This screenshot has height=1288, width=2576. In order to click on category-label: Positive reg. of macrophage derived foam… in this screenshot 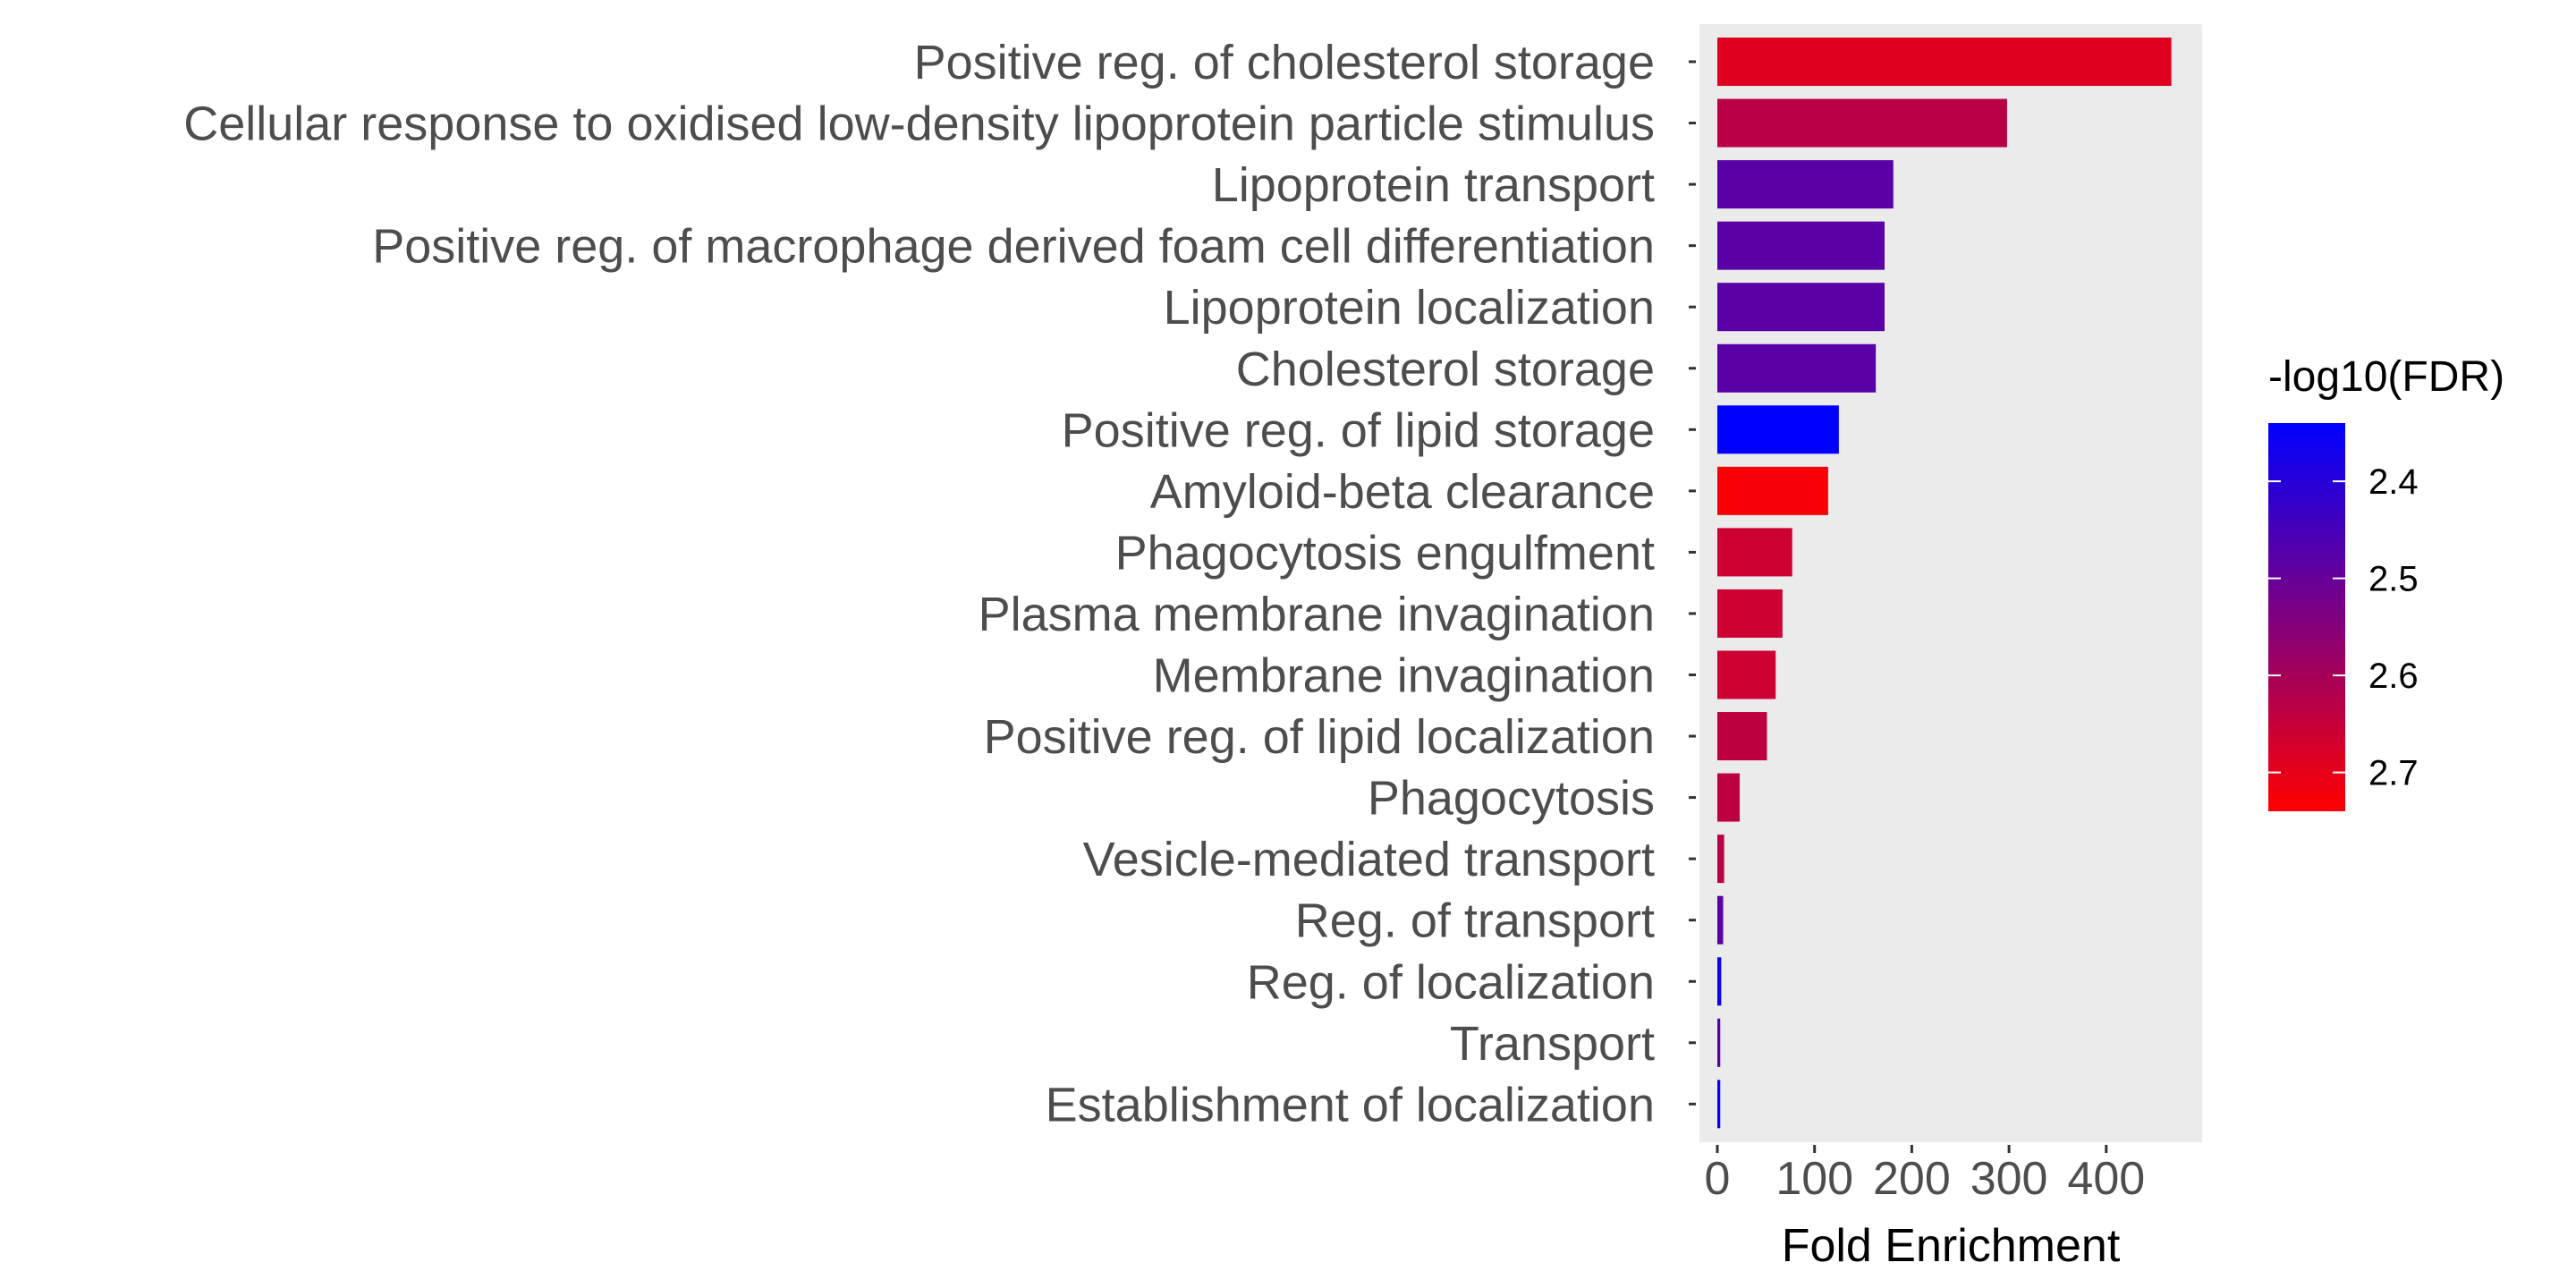, I will do `click(1013, 247)`.